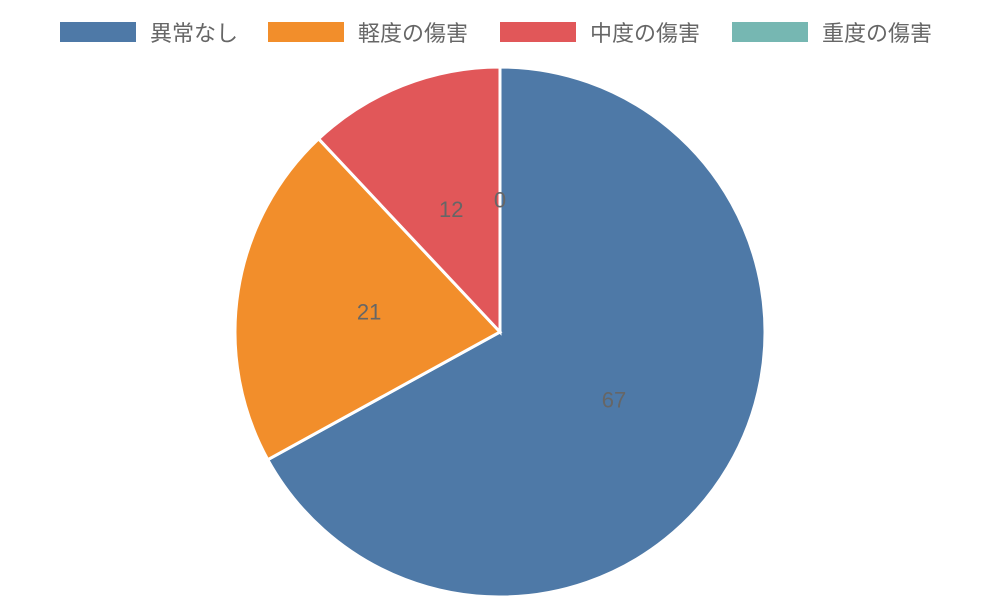 The height and width of the screenshot is (600, 1000). I want to click on legend-label: 重度の傷害, so click(877, 34).